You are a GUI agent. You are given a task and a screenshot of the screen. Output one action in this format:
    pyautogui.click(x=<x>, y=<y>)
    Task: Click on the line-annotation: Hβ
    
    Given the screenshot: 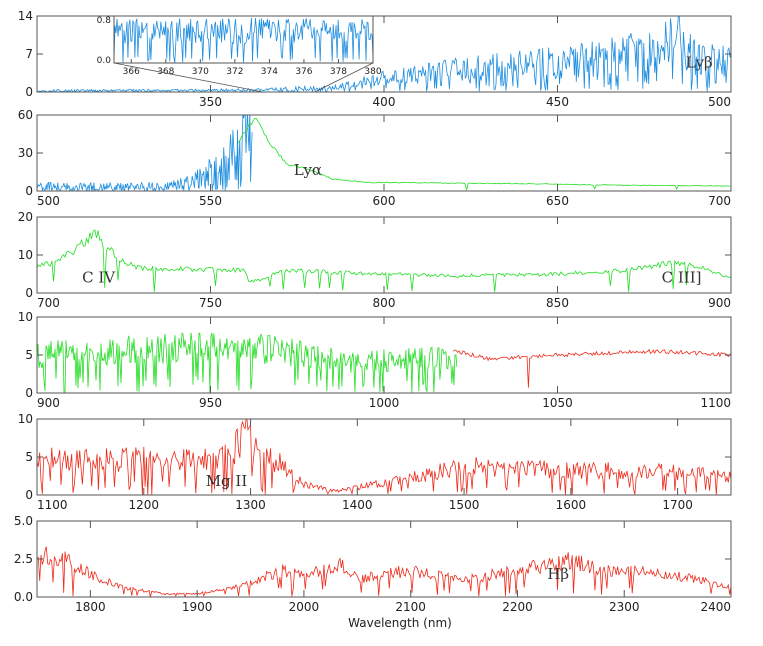 What is the action you would take?
    pyautogui.click(x=558, y=574)
    